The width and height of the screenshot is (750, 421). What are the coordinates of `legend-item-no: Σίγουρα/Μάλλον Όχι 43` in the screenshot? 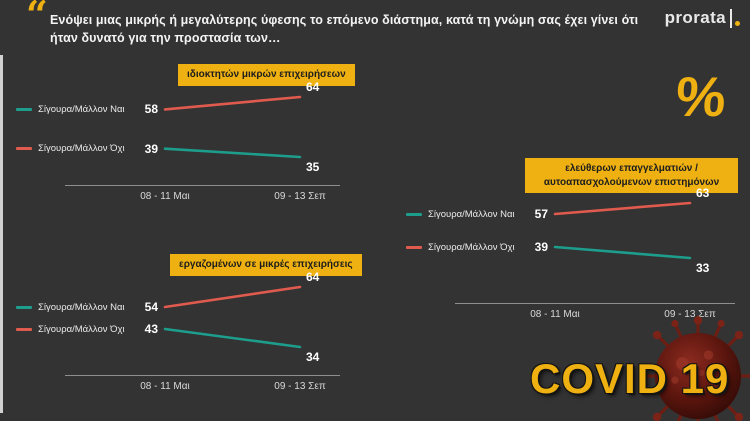 It's located at (87, 329).